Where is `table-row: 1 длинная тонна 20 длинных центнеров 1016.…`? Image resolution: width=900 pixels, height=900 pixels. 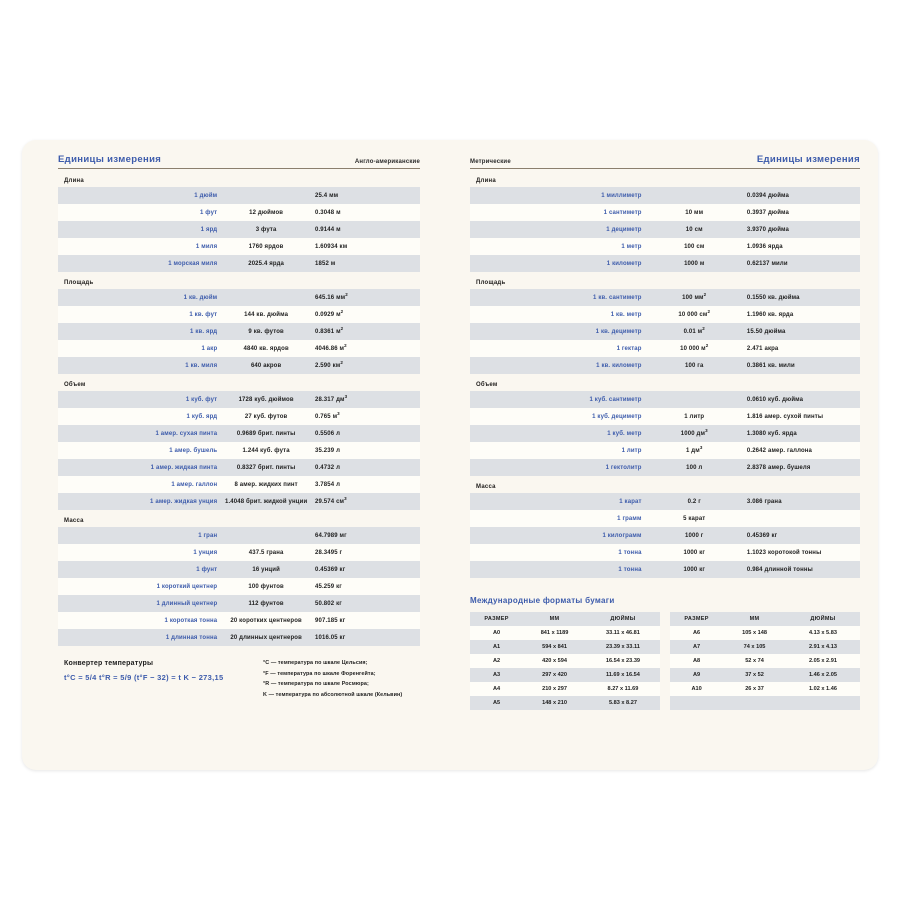 table-row: 1 длинная тонна 20 длинных центнеров 1016.… is located at coordinates (239, 637).